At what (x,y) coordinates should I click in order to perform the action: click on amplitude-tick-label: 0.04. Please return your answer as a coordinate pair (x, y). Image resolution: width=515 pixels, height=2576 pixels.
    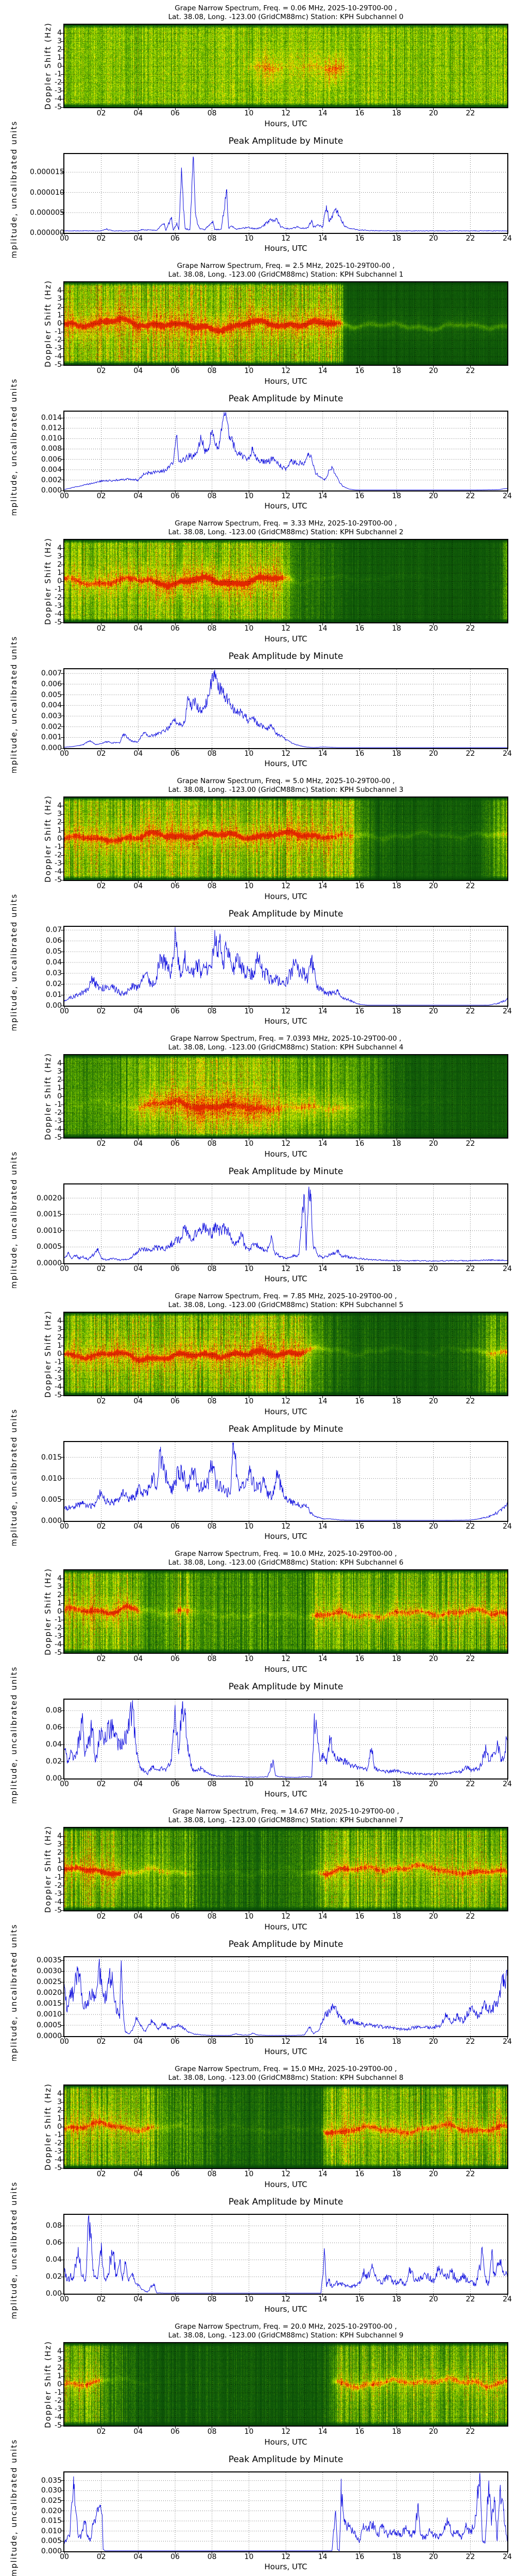
    Looking at the image, I should click on (54, 1745).